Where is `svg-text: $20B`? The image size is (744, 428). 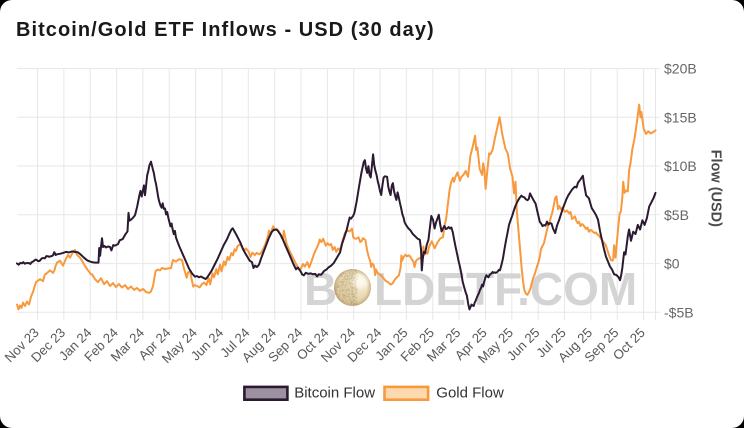
svg-text: $20B is located at coordinates (680, 69).